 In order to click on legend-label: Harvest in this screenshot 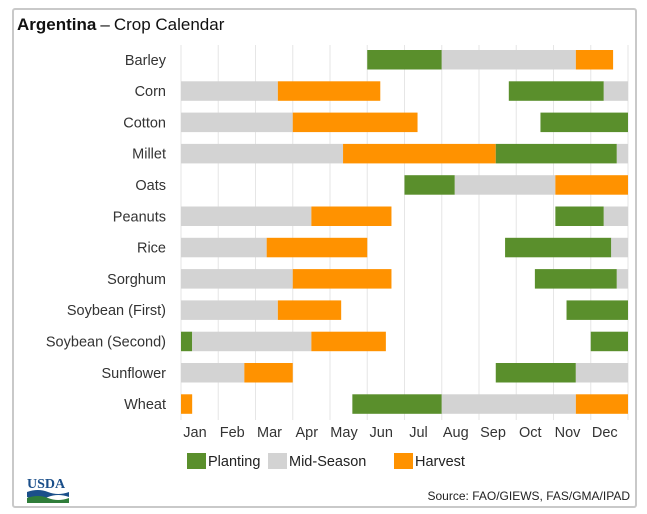, I will do `click(440, 462)`.